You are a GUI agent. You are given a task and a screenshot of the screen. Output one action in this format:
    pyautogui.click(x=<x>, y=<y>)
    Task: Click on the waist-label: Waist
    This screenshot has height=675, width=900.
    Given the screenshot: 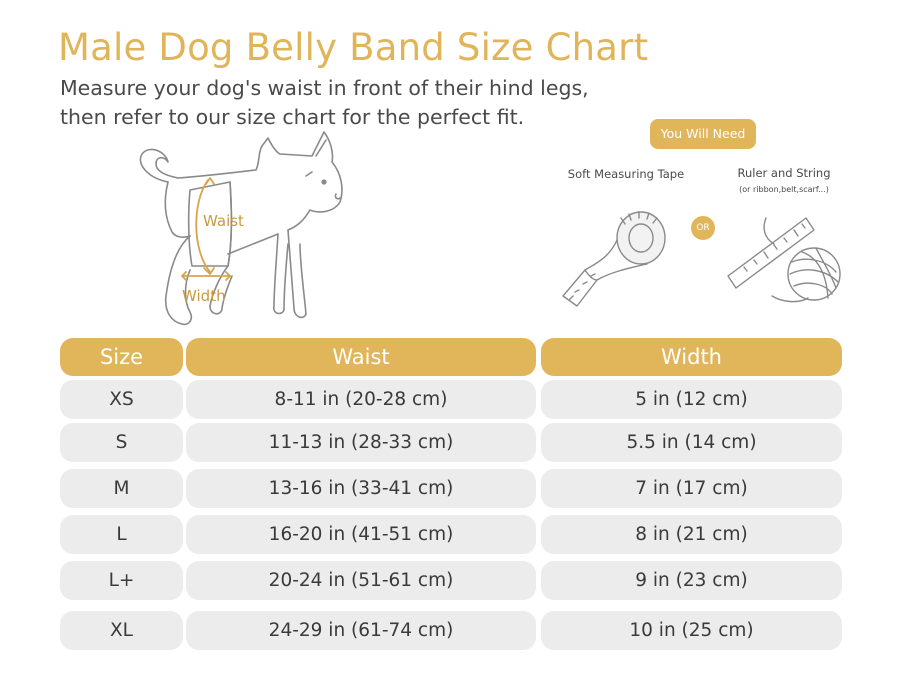 What is the action you would take?
    pyautogui.click(x=223, y=221)
    